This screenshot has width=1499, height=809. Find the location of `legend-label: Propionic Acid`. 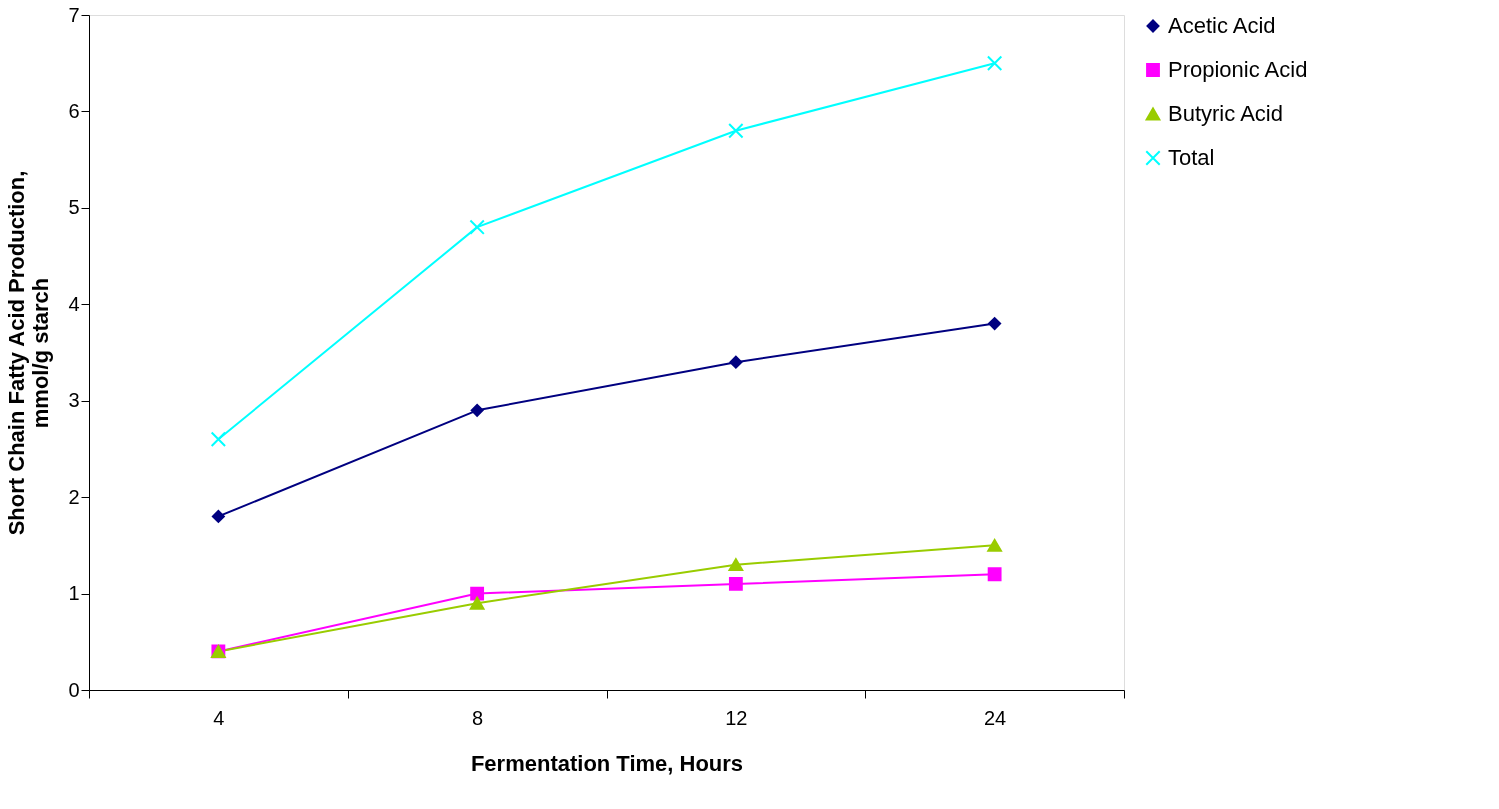

legend-label: Propionic Acid is located at coordinates (1238, 69).